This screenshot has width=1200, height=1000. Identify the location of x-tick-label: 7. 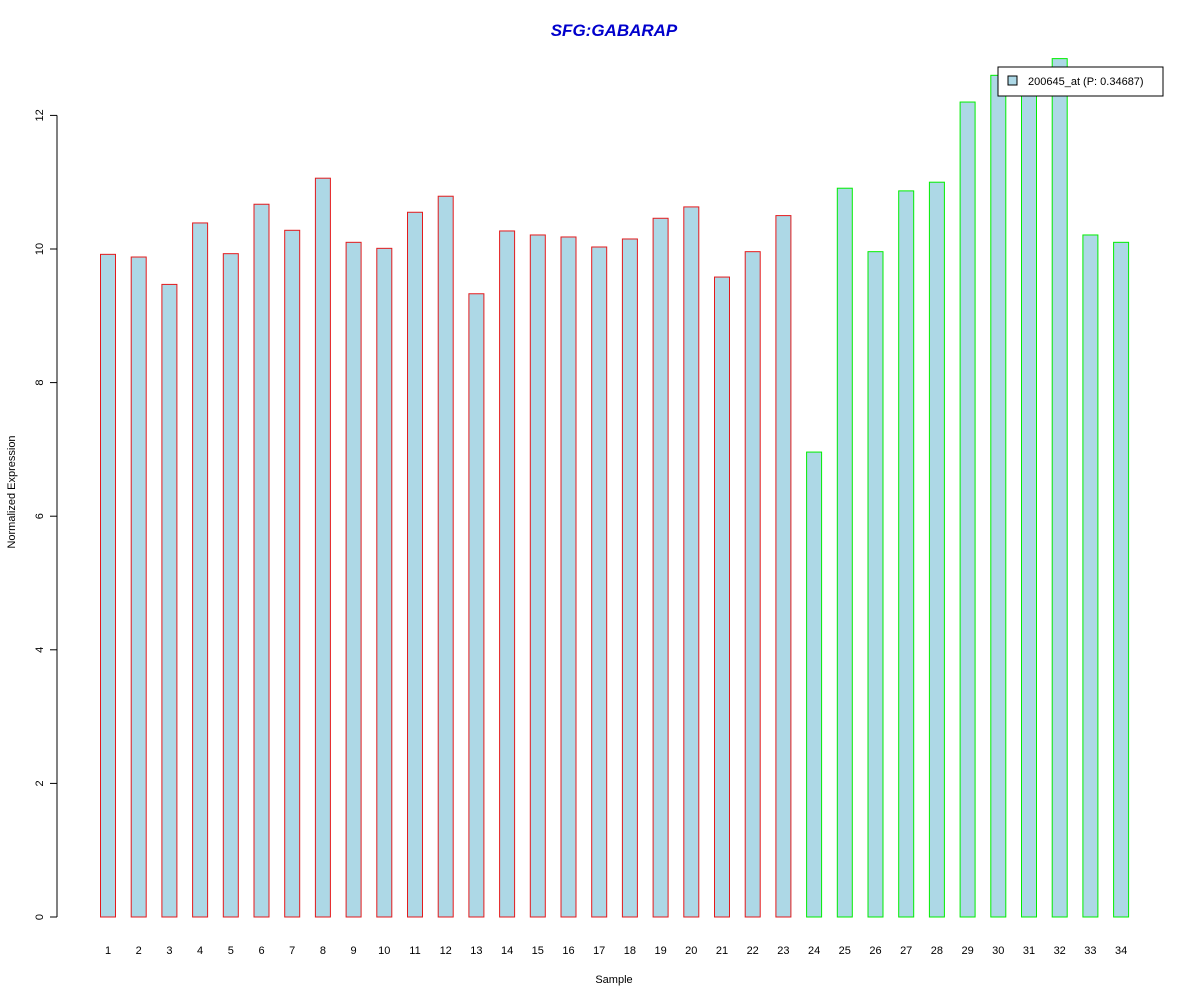
(292, 951).